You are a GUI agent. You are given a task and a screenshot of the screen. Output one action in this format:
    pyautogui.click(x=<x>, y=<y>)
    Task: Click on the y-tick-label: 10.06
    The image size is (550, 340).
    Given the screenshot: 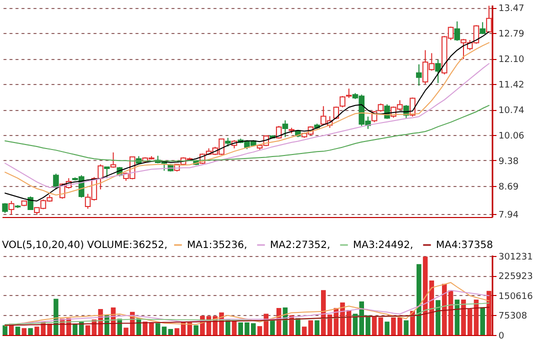 What is the action you would take?
    pyautogui.click(x=511, y=136)
    